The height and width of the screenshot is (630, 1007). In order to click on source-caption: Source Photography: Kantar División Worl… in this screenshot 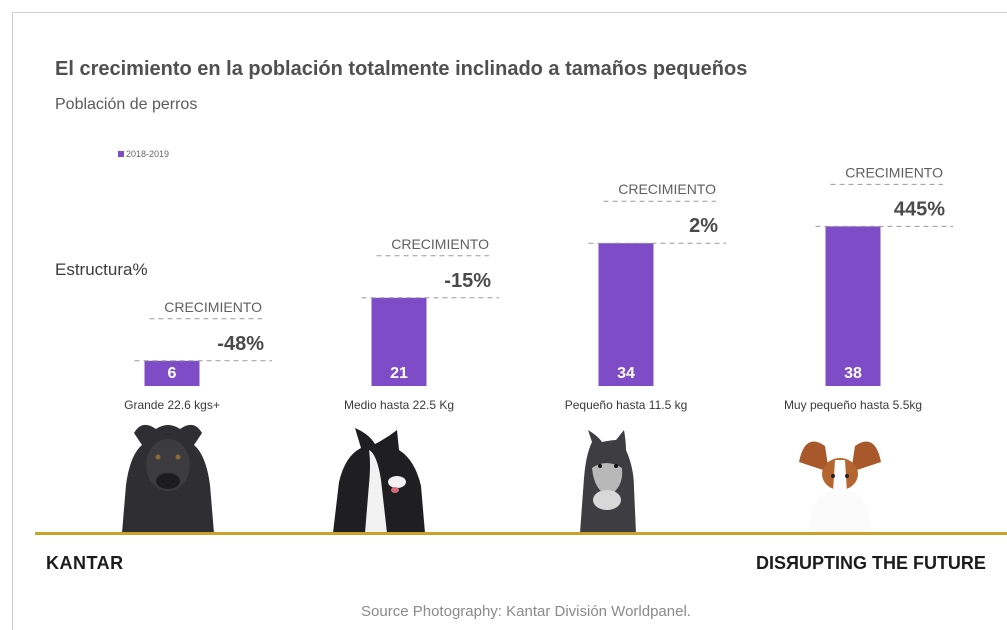, I will do `click(526, 611)`.